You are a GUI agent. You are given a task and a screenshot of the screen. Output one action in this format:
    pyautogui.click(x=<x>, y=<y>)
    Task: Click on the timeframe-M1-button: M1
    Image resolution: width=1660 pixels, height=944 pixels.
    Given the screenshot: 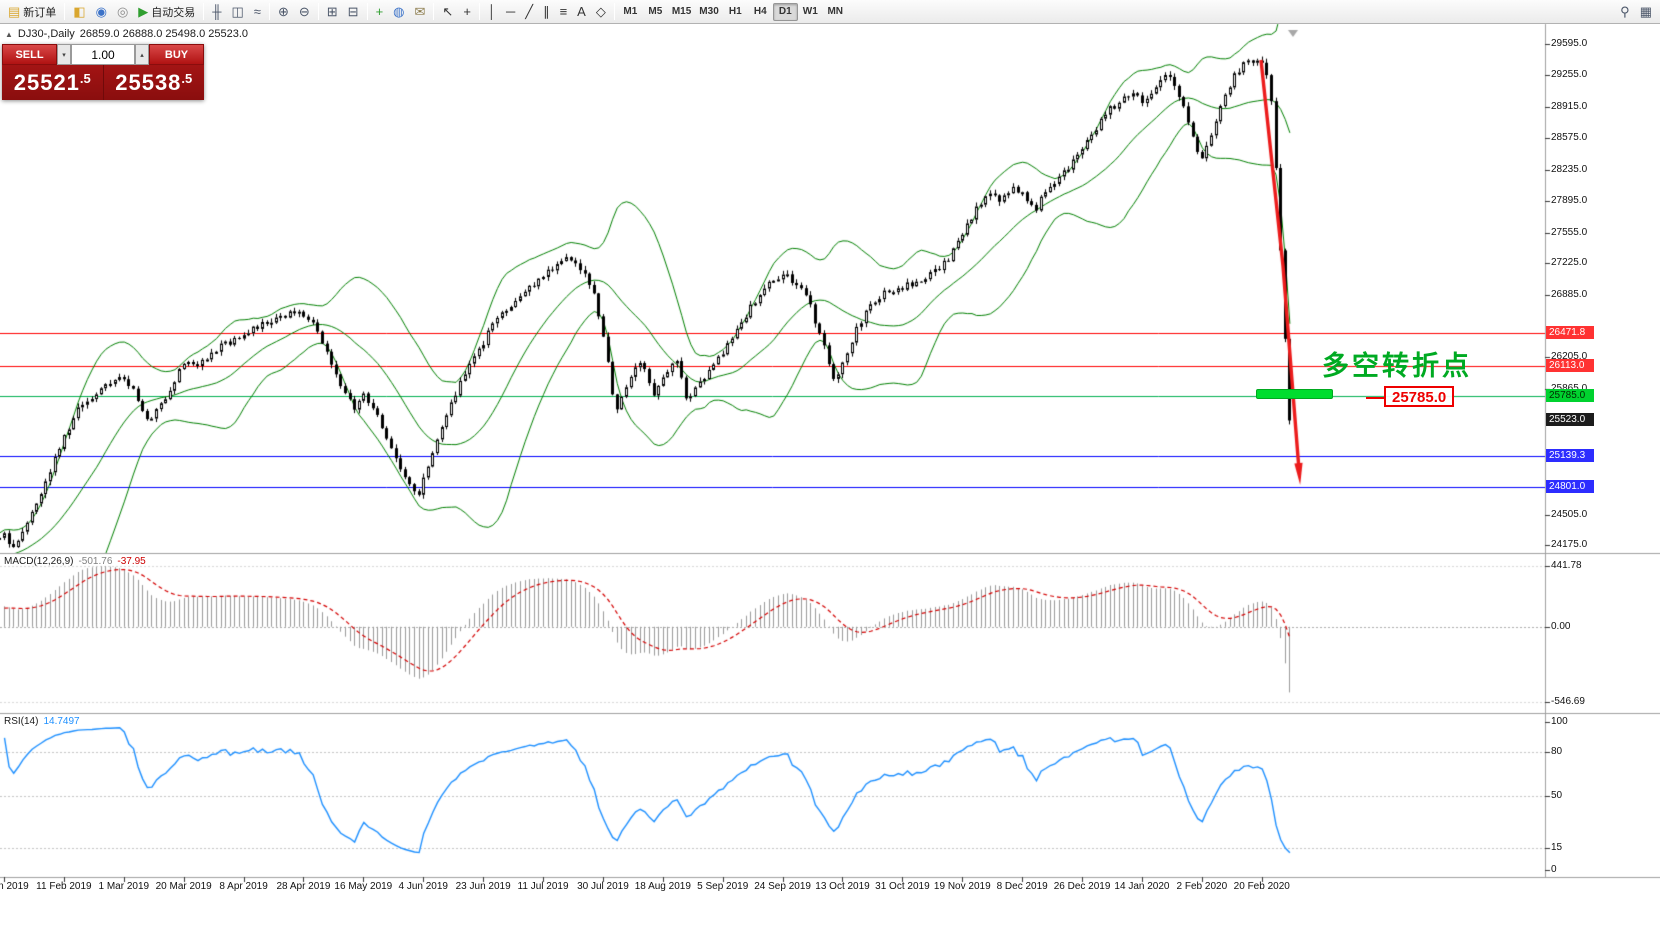 What is the action you would take?
    pyautogui.click(x=630, y=12)
    